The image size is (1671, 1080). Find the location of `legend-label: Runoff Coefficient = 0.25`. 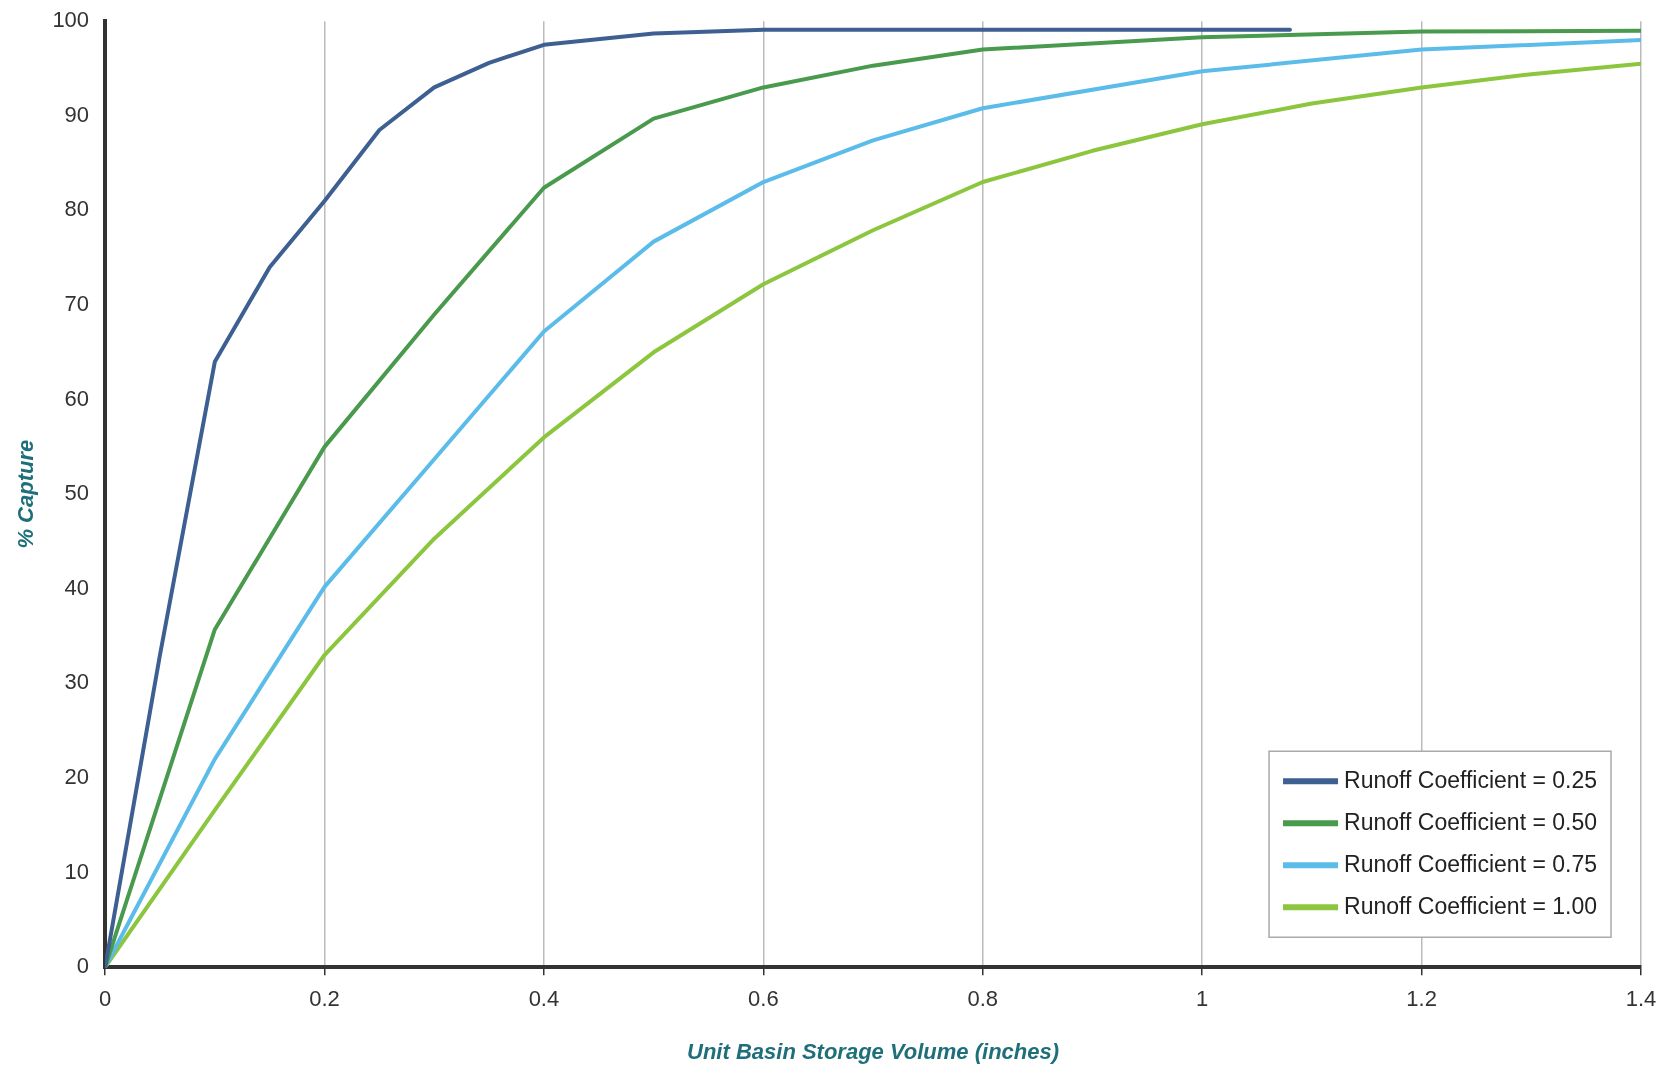

legend-label: Runoff Coefficient = 0.25 is located at coordinates (1470, 779).